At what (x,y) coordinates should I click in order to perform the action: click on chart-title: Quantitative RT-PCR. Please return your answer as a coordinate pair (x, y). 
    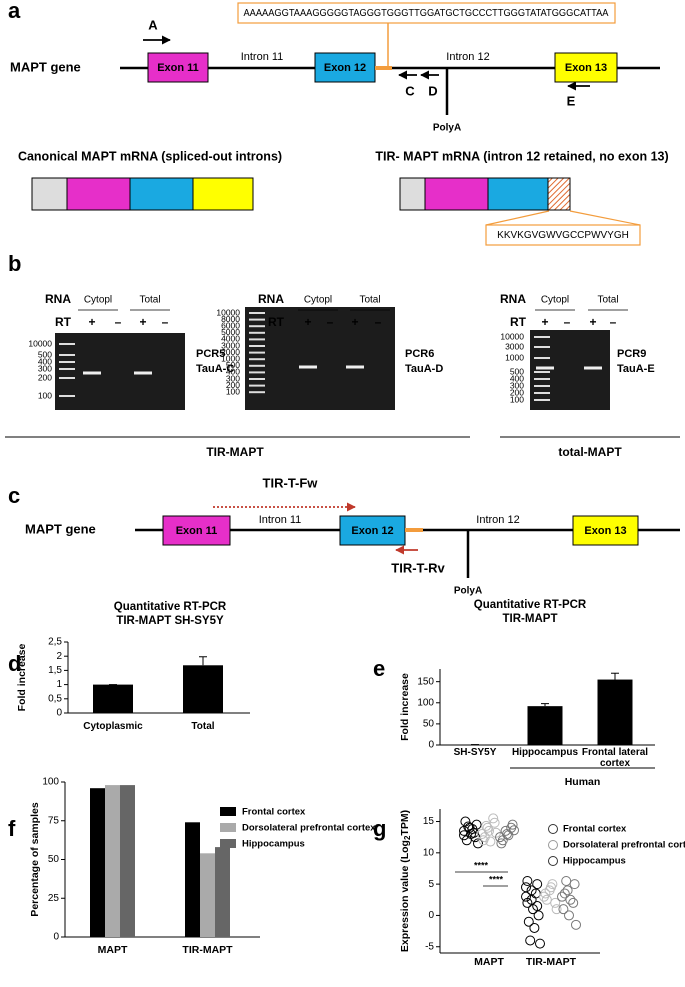
    Looking at the image, I should click on (530, 605).